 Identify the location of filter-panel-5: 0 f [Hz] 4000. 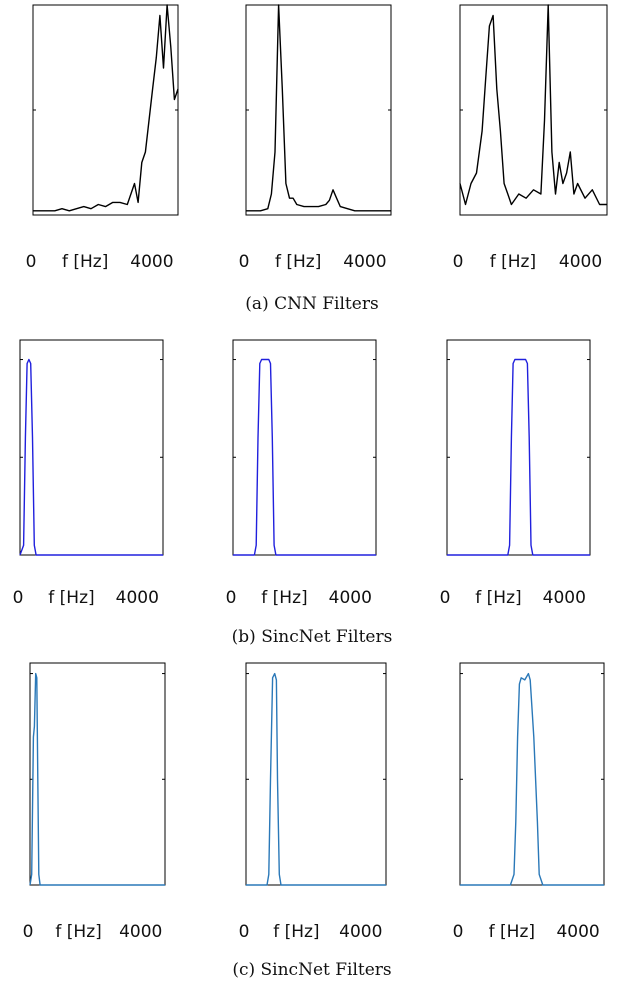
(301, 473).